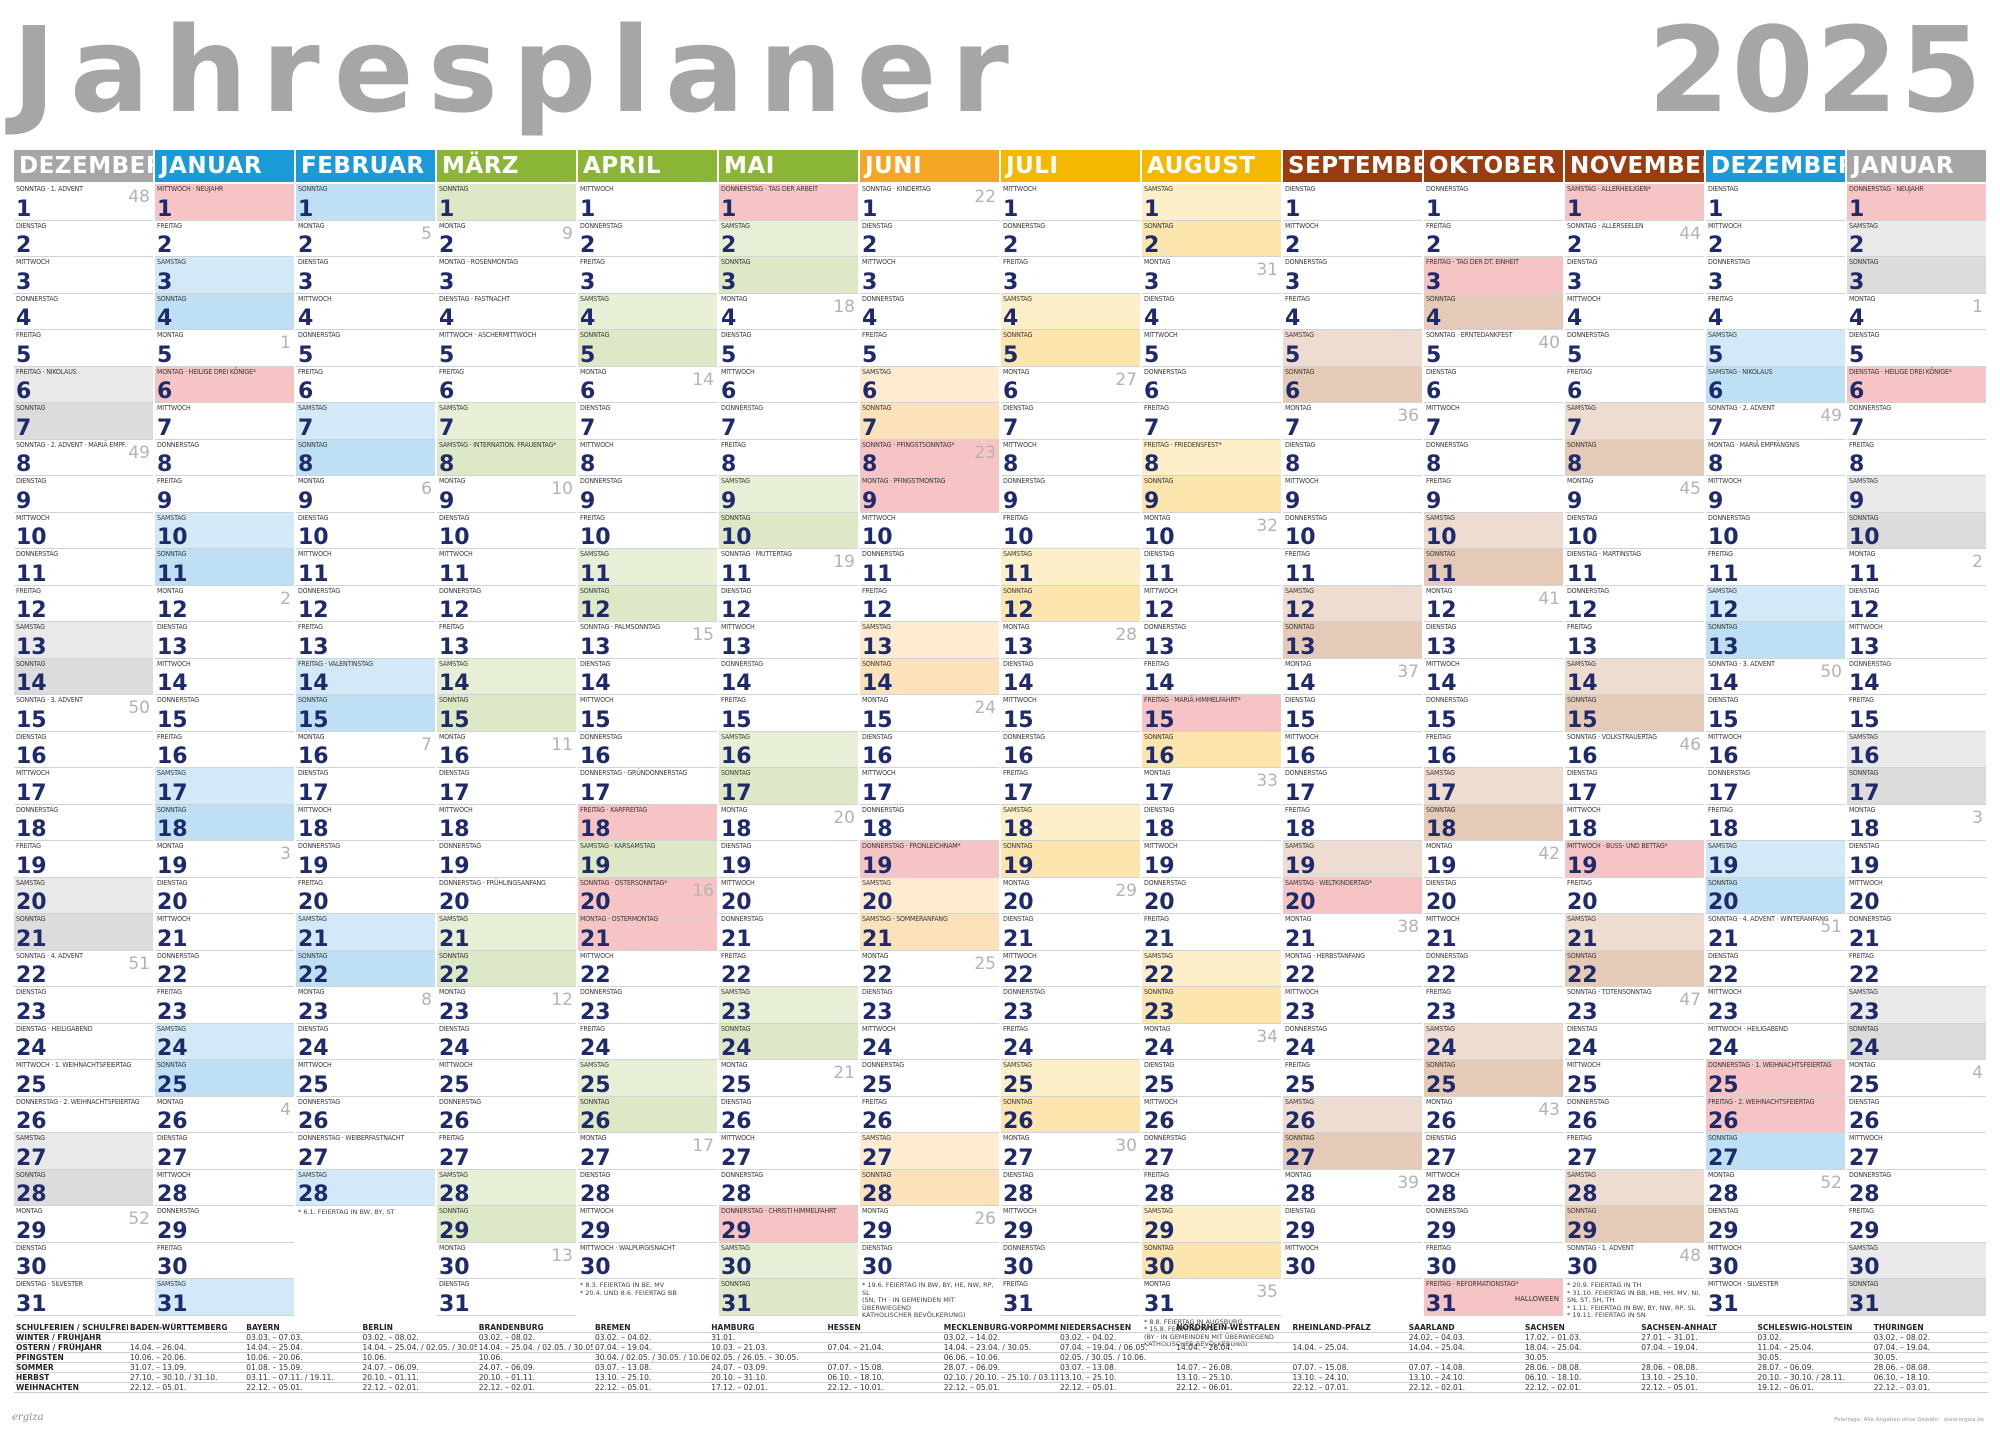 The height and width of the screenshot is (1434, 2000). What do you see at coordinates (83, 275) in the screenshot?
I see `day-cell: MITTWOCH 3` at bounding box center [83, 275].